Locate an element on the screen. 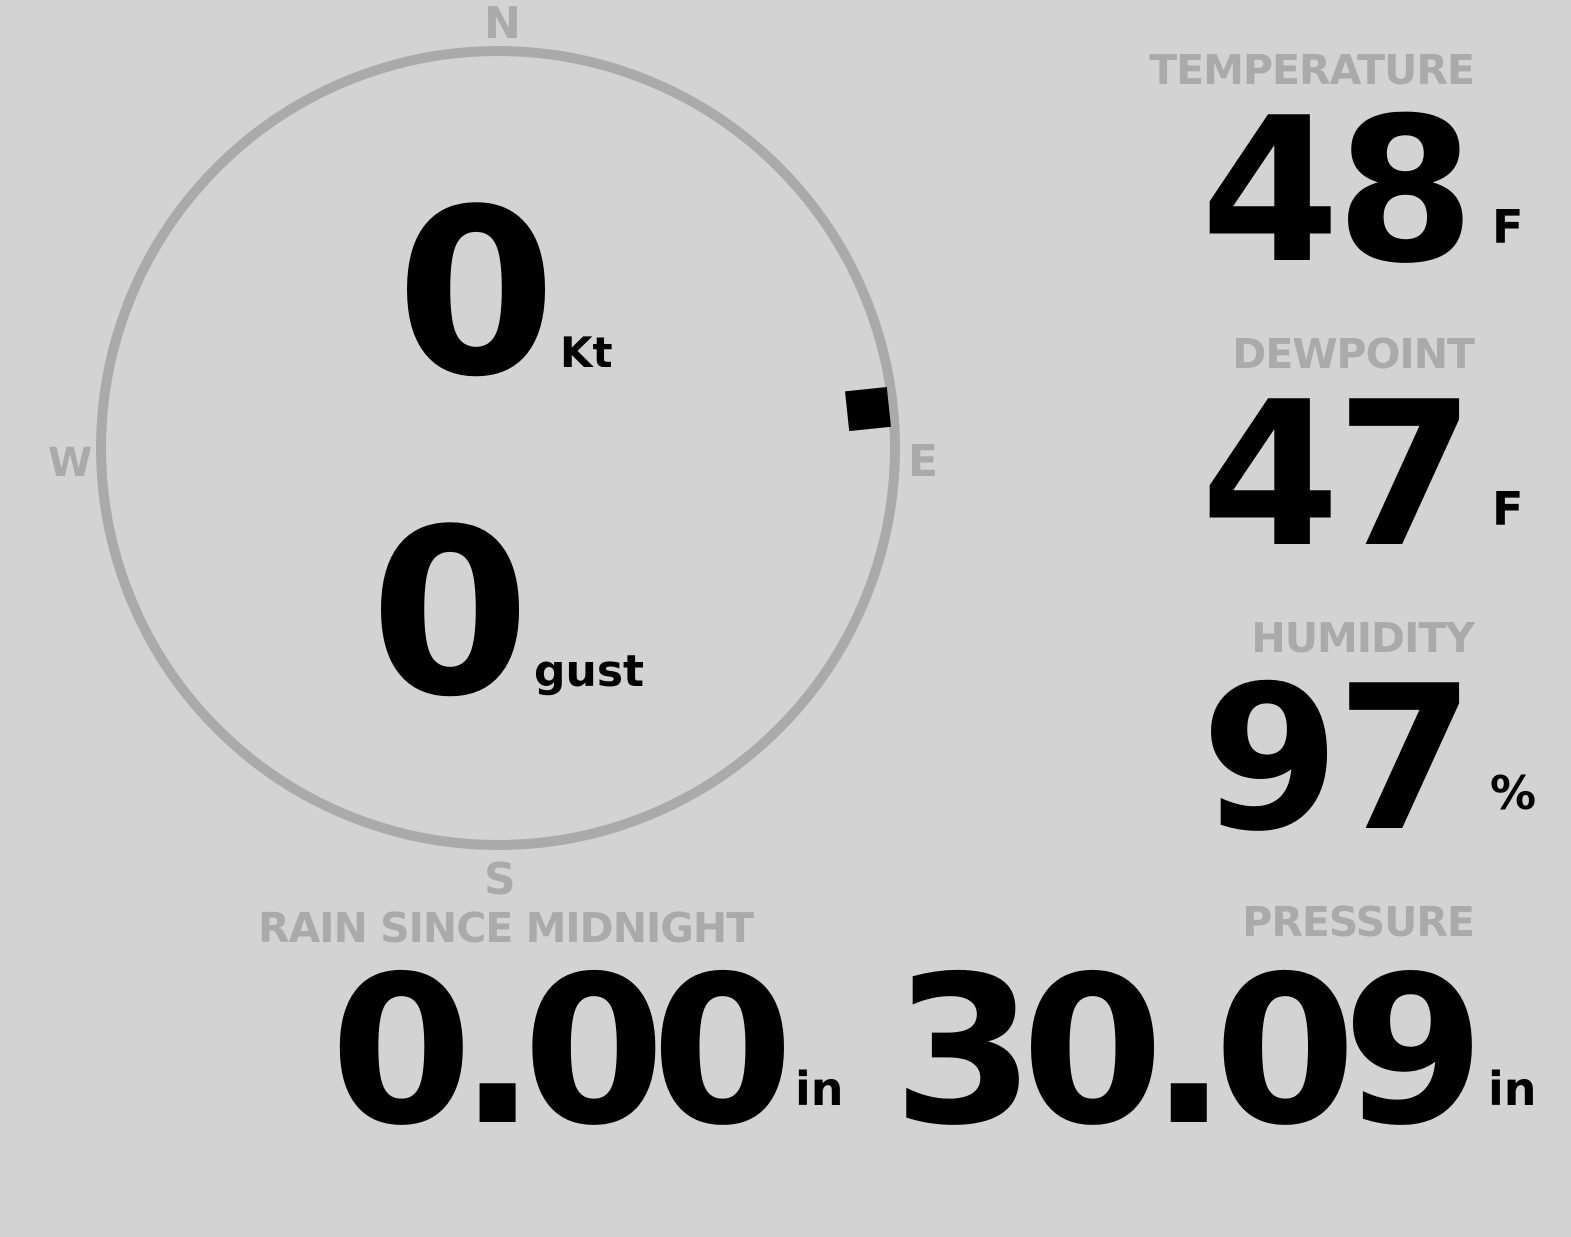  dewpoint-label: DEWPOINT is located at coordinates (1353, 354).